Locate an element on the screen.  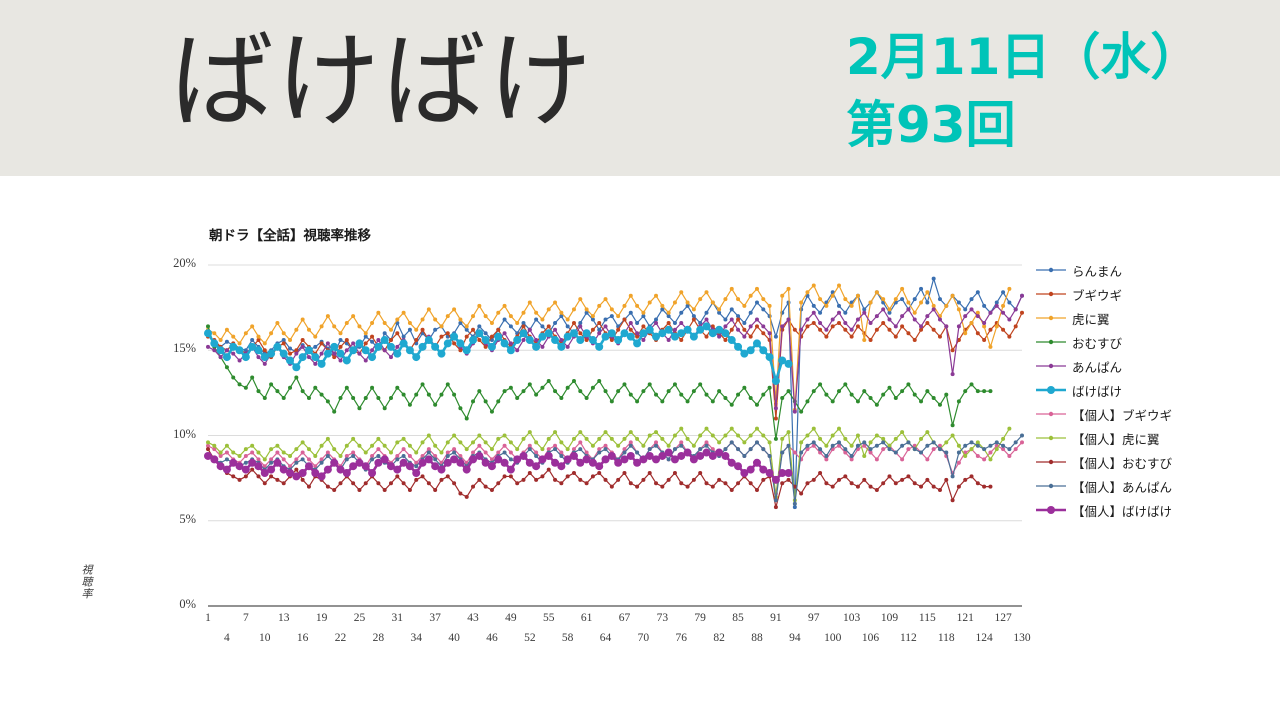
x-tick-label: 97 is located at coordinates (814, 618).